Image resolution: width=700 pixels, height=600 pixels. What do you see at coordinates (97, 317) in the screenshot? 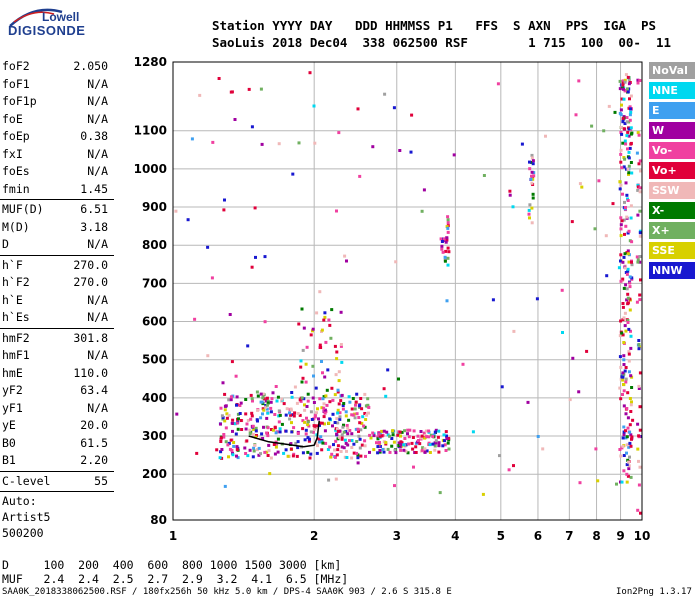
I see `param-value: N/A` at bounding box center [97, 317].